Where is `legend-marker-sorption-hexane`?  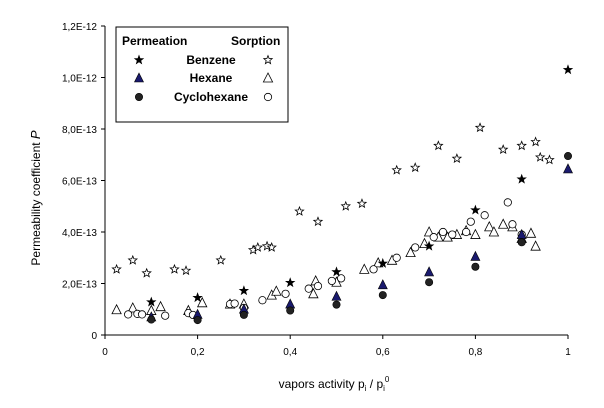
legend-marker-sorption-hexane is located at coordinates (268, 77).